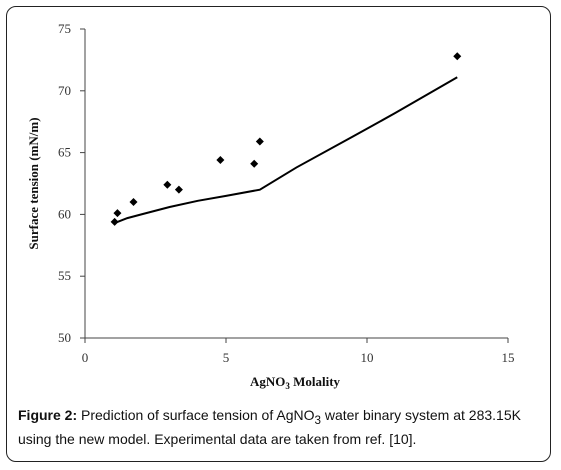 This screenshot has height=470, width=561. What do you see at coordinates (64, 28) in the screenshot?
I see `y-tick-label: 75` at bounding box center [64, 28].